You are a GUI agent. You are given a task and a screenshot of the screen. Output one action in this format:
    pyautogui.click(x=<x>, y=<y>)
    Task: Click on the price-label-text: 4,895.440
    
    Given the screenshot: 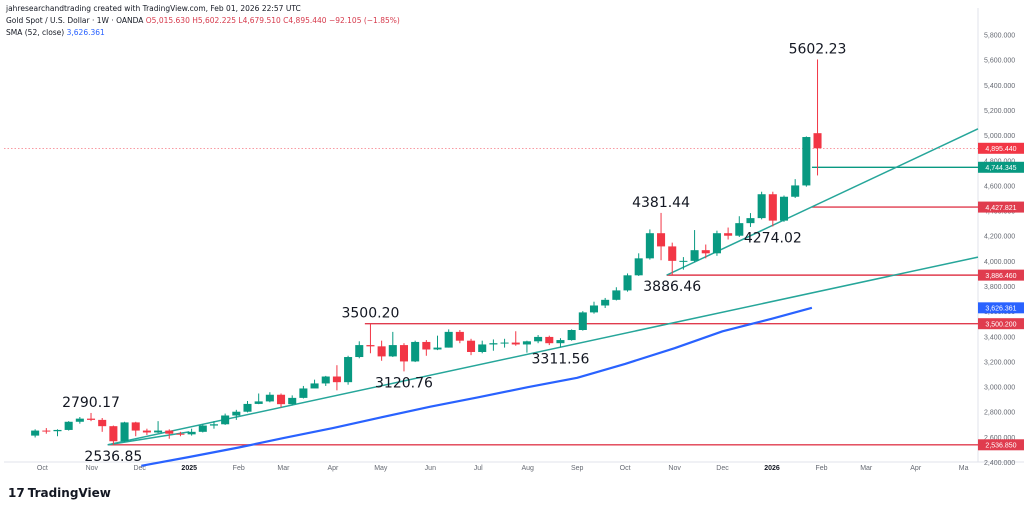 What is the action you would take?
    pyautogui.click(x=1000, y=149)
    